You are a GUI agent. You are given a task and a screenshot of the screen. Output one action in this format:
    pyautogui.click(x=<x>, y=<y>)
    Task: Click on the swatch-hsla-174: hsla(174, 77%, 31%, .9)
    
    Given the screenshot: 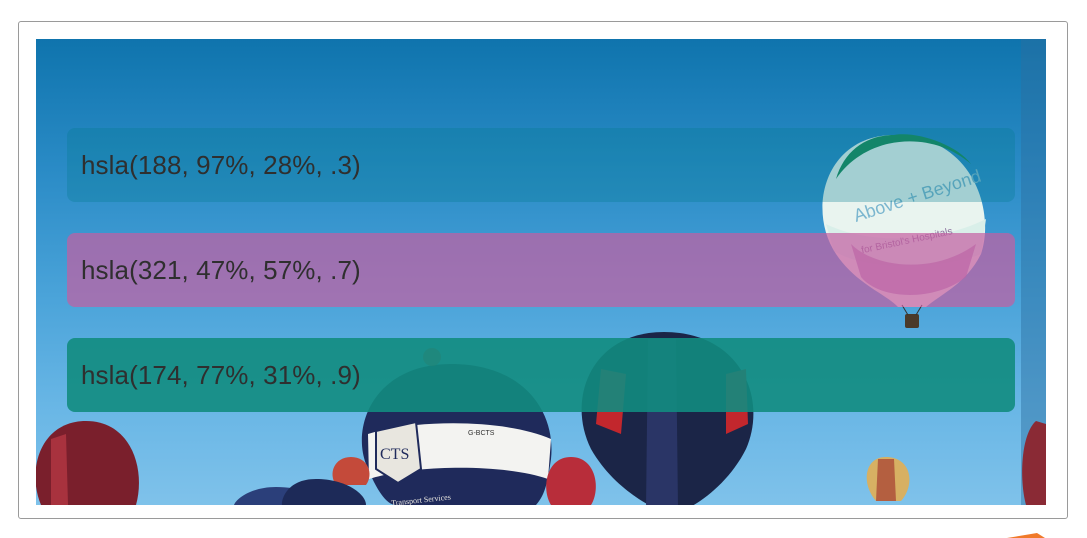 What is the action you would take?
    pyautogui.click(x=541, y=375)
    